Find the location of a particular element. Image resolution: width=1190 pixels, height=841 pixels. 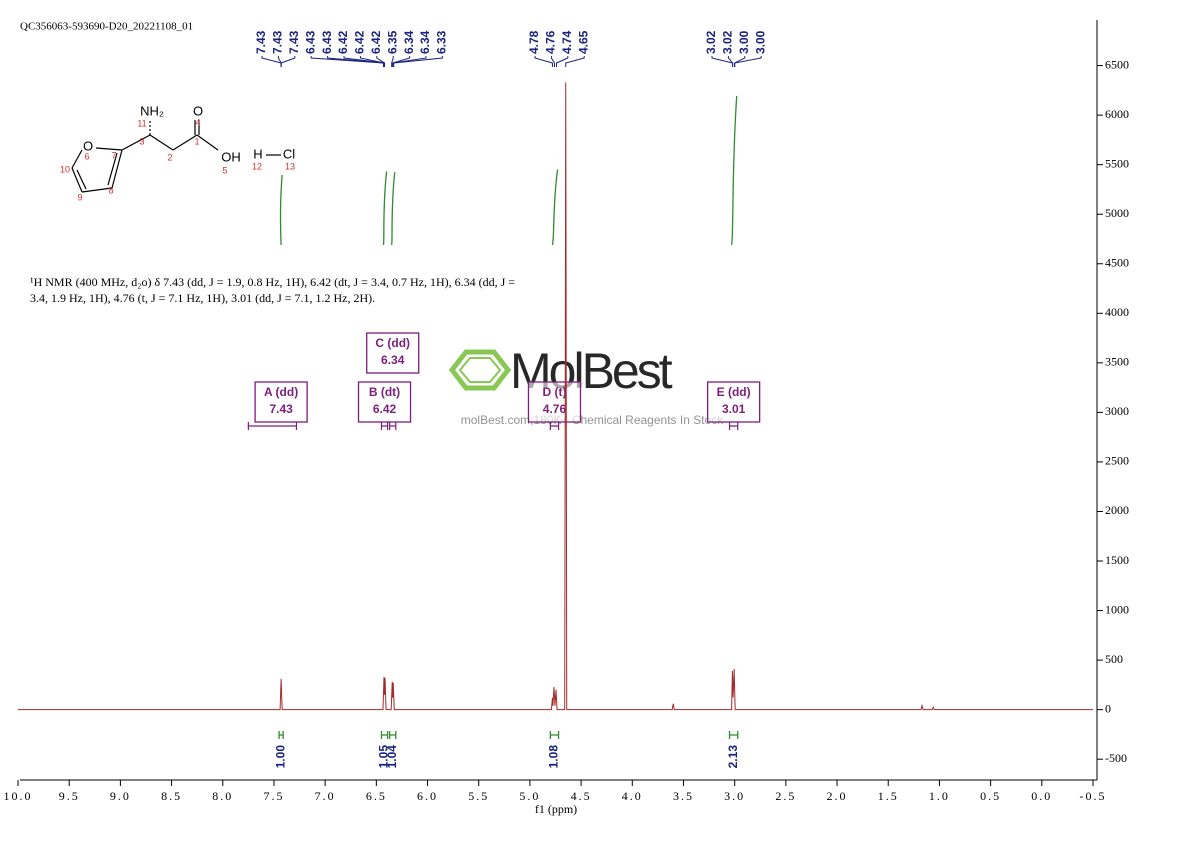

atom-number: 7 is located at coordinates (113, 155).